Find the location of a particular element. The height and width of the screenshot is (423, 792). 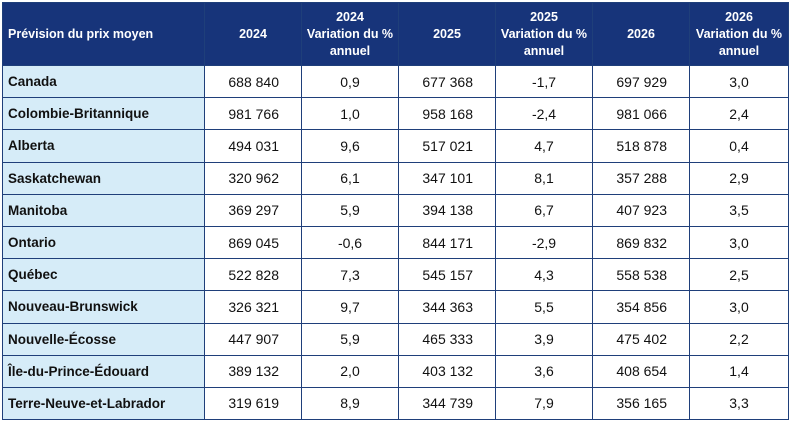

change-2025: -1,7 is located at coordinates (544, 81).